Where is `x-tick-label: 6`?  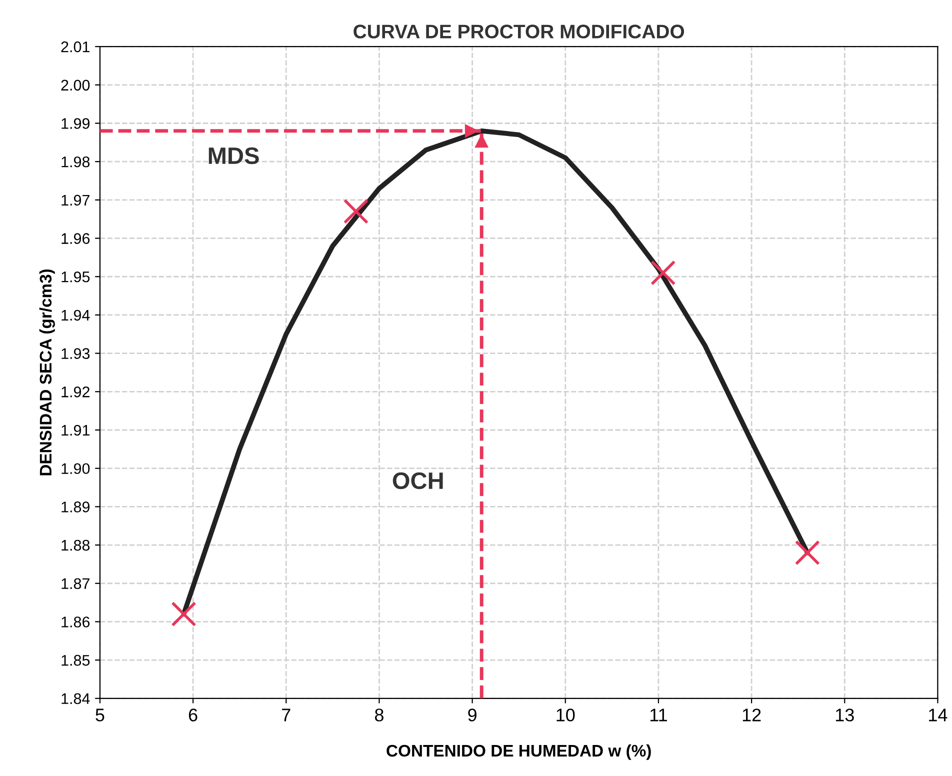 x-tick-label: 6 is located at coordinates (193, 715).